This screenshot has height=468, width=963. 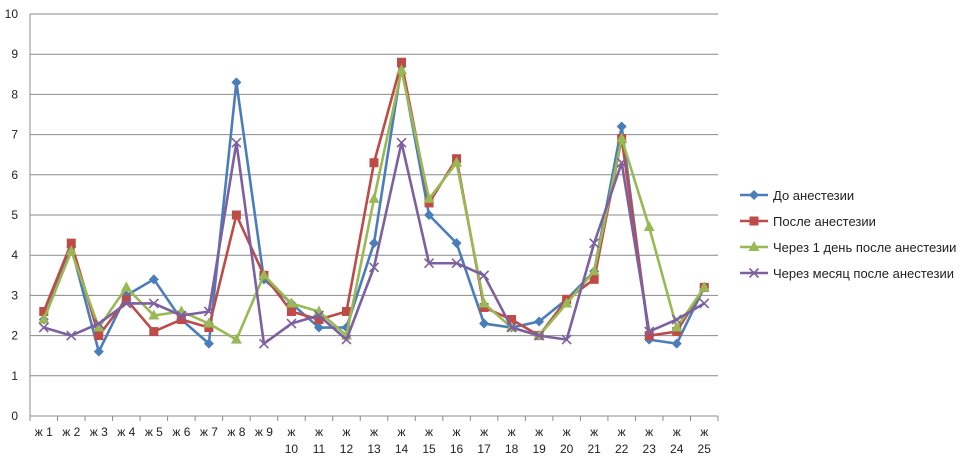 What do you see at coordinates (484, 449) in the screenshot?
I see `x-tick-label-line: 17` at bounding box center [484, 449].